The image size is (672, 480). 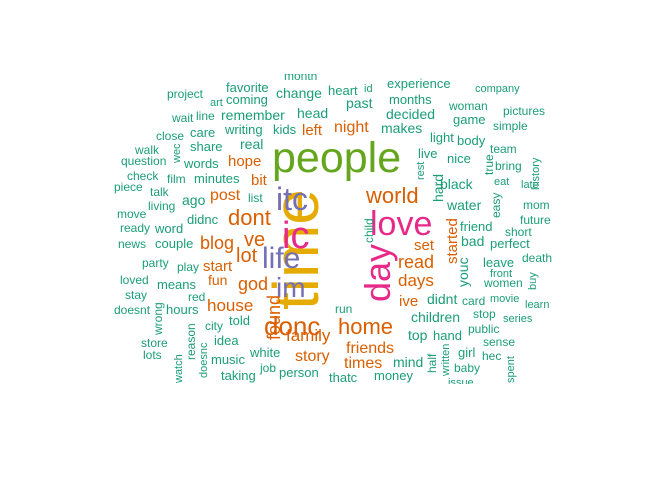 What do you see at coordinates (292, 199) in the screenshot?
I see `word-itc: itc` at bounding box center [292, 199].